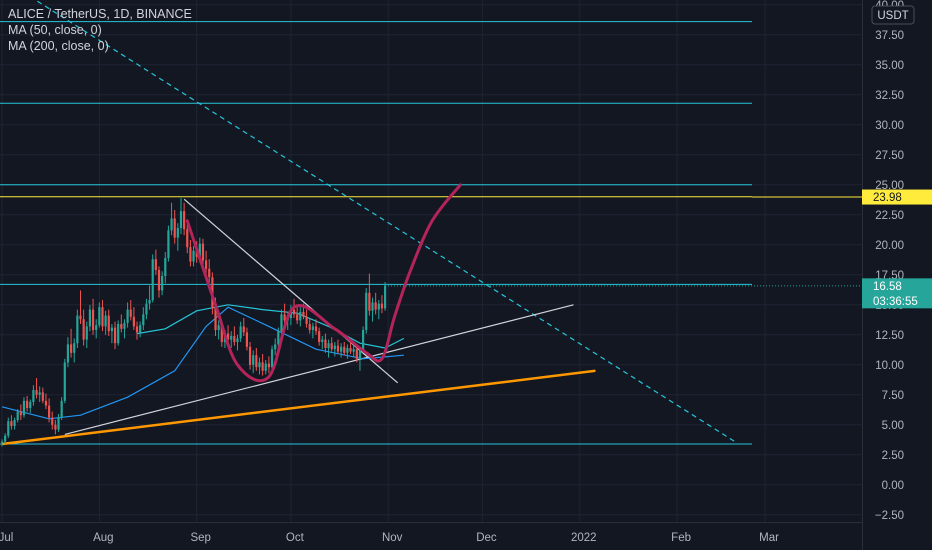 The width and height of the screenshot is (932, 550). I want to click on x-tick-label: Jul, so click(6, 538).